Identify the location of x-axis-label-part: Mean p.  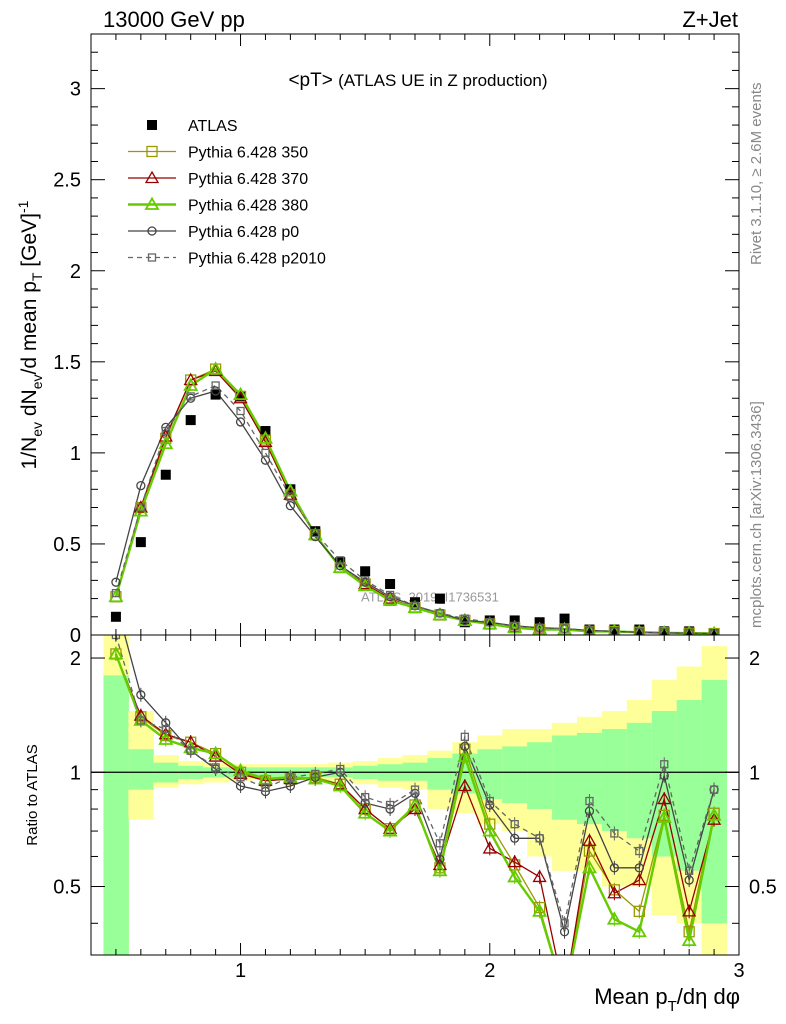
(630, 996).